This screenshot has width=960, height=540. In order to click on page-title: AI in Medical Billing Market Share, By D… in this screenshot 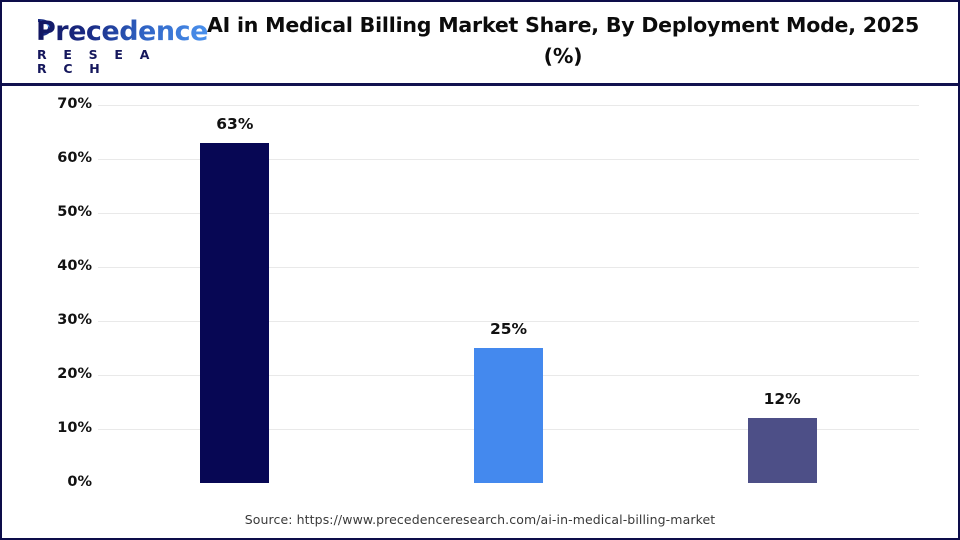, I will do `click(563, 40)`.